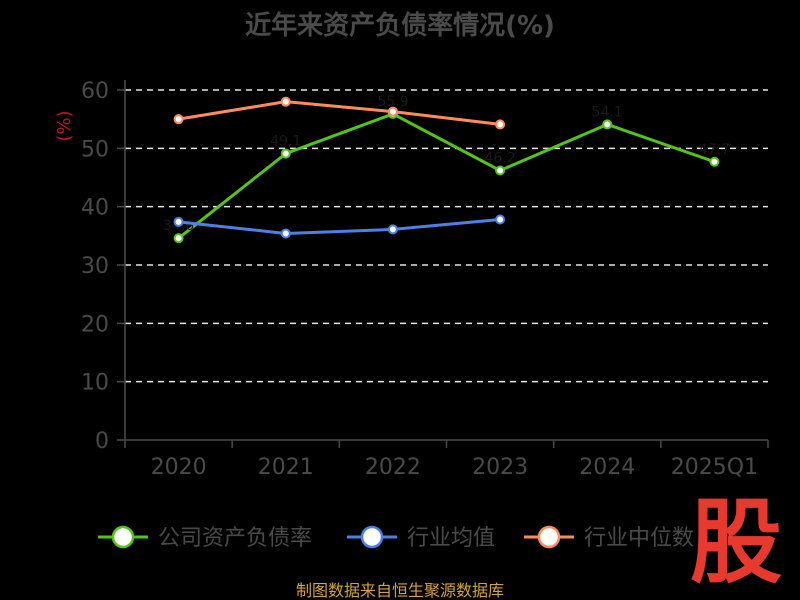 This screenshot has width=800, height=600. Describe the element at coordinates (95, 149) in the screenshot. I see `y-tick-label: 50` at that location.